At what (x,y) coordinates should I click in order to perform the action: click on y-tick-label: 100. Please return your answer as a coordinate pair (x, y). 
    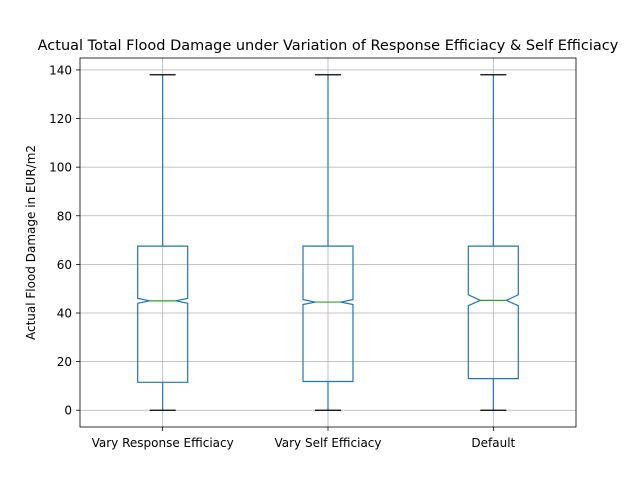
    Looking at the image, I should click on (60, 168).